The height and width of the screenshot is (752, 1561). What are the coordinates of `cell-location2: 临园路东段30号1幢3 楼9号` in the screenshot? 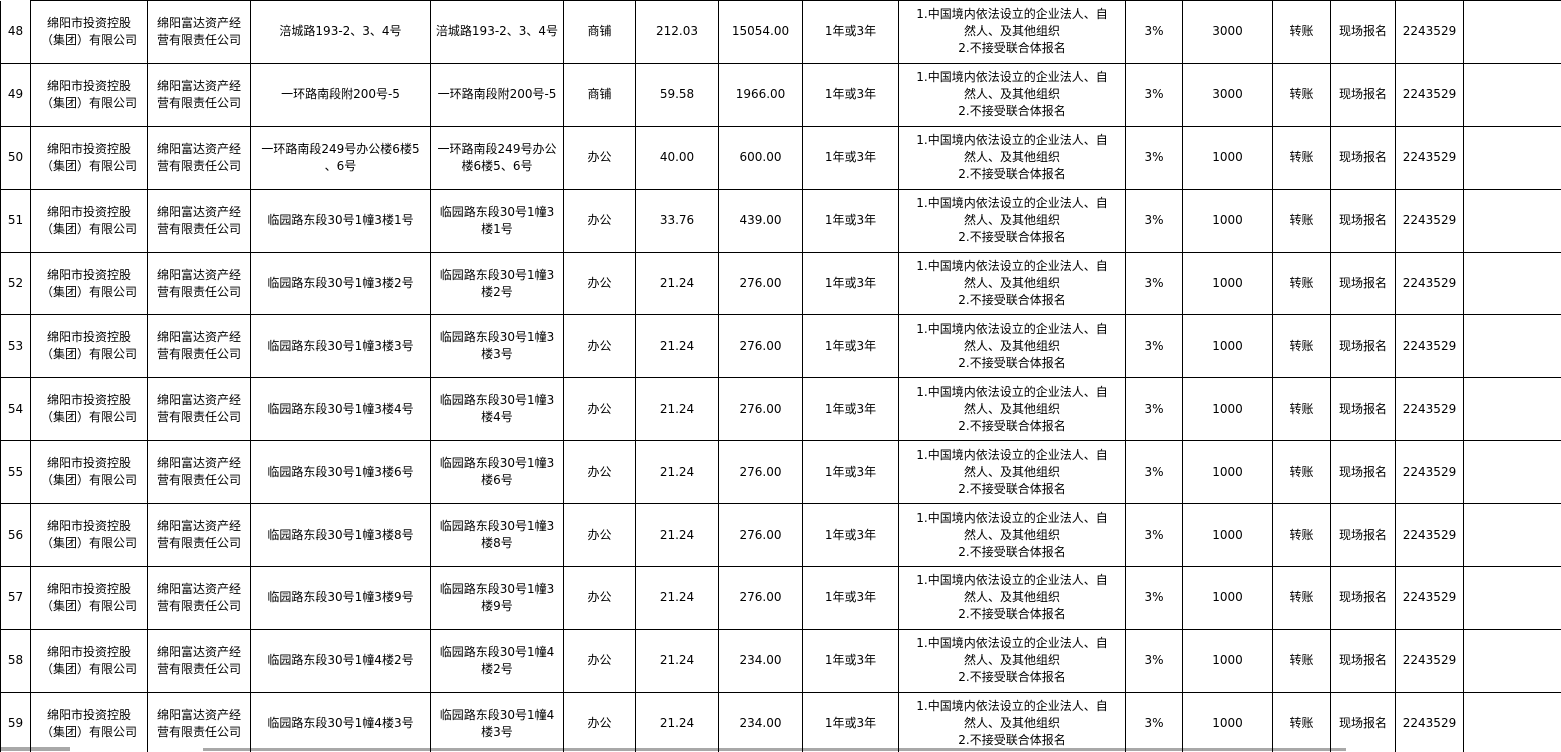 It's located at (497, 598).